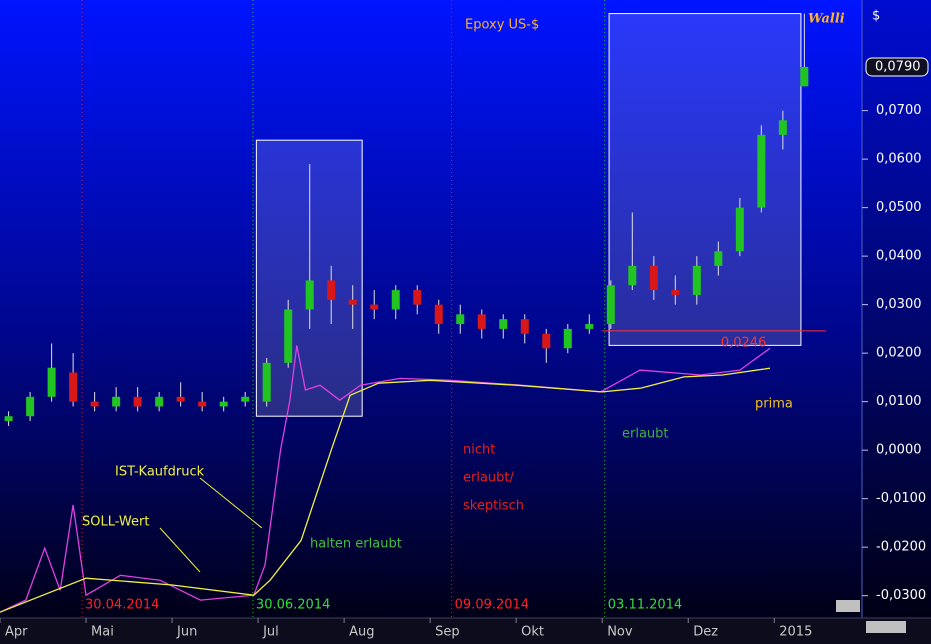 Image resolution: width=931 pixels, height=644 pixels. What do you see at coordinates (899, 207) in the screenshot?
I see `y-tick-label: 0,0500` at bounding box center [899, 207].